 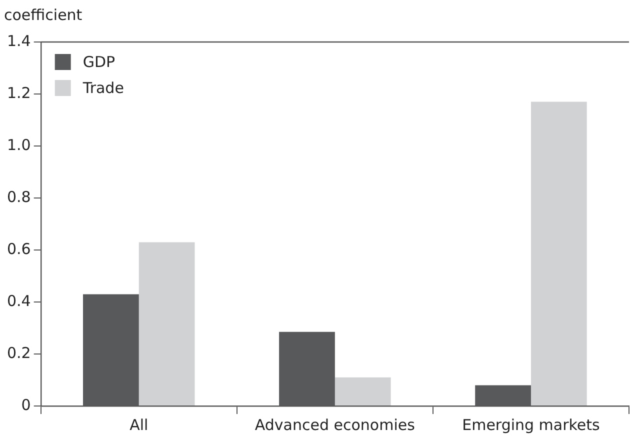 What do you see at coordinates (43, 15) in the screenshot?
I see `y-axis-title: coefficient` at bounding box center [43, 15].